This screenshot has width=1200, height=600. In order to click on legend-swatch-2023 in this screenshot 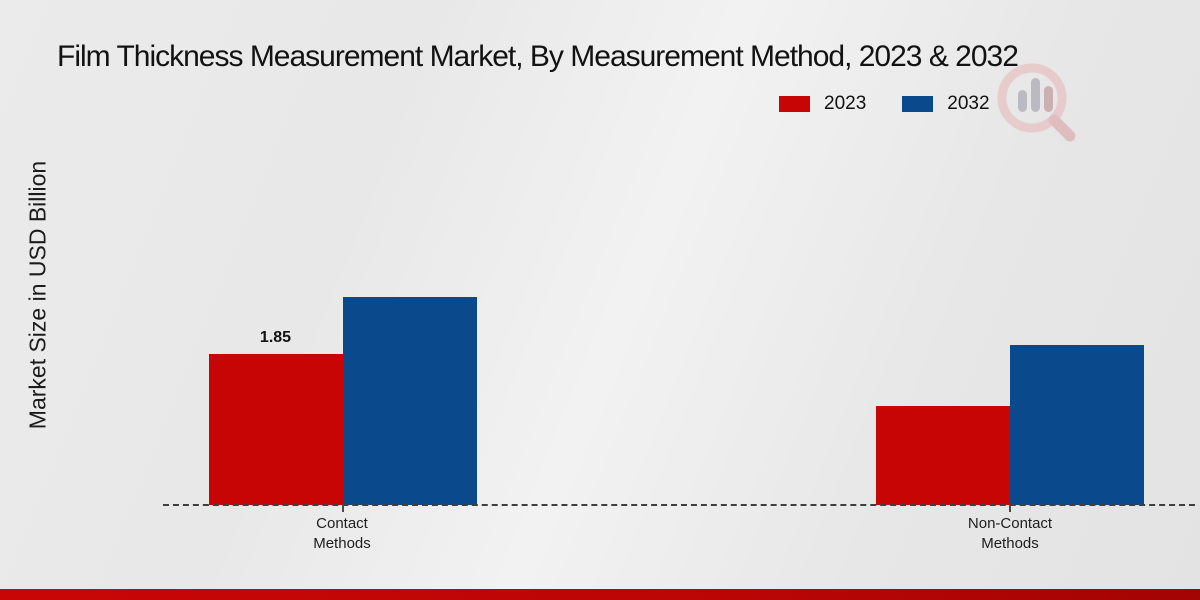, I will do `click(794, 104)`.